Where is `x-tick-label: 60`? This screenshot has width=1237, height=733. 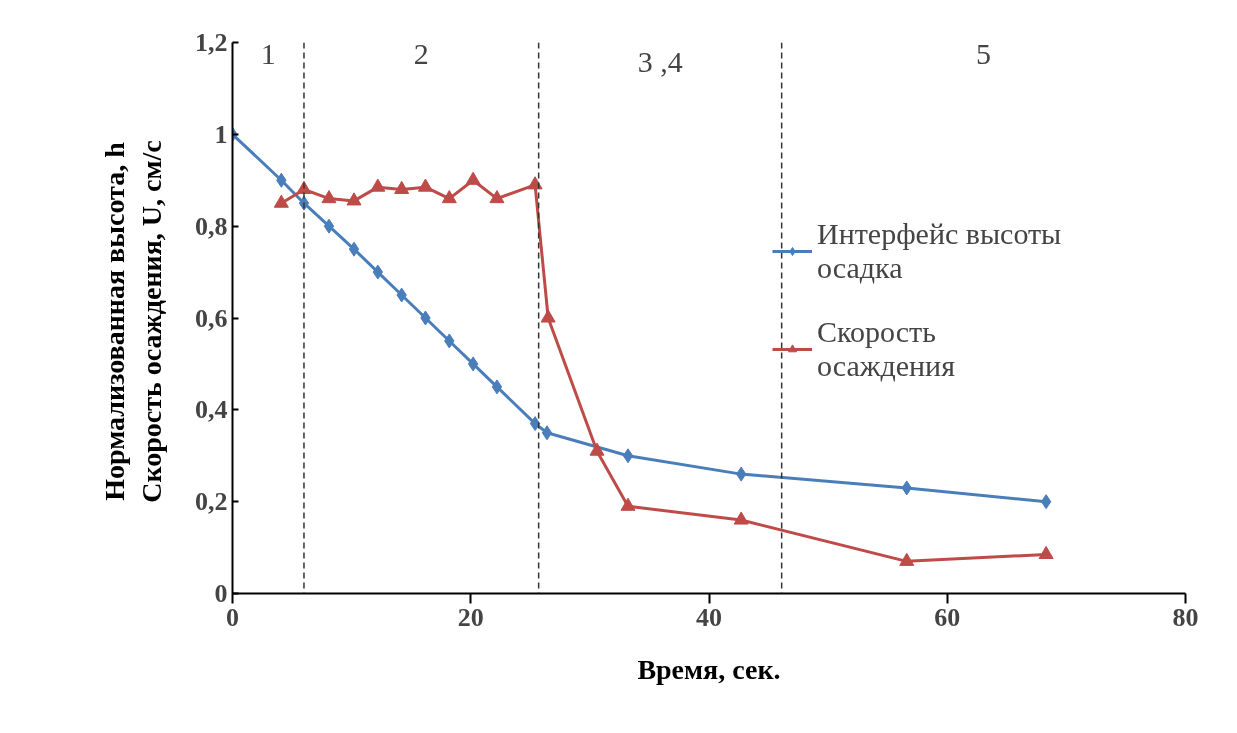
x-tick-label: 60 is located at coordinates (947, 617).